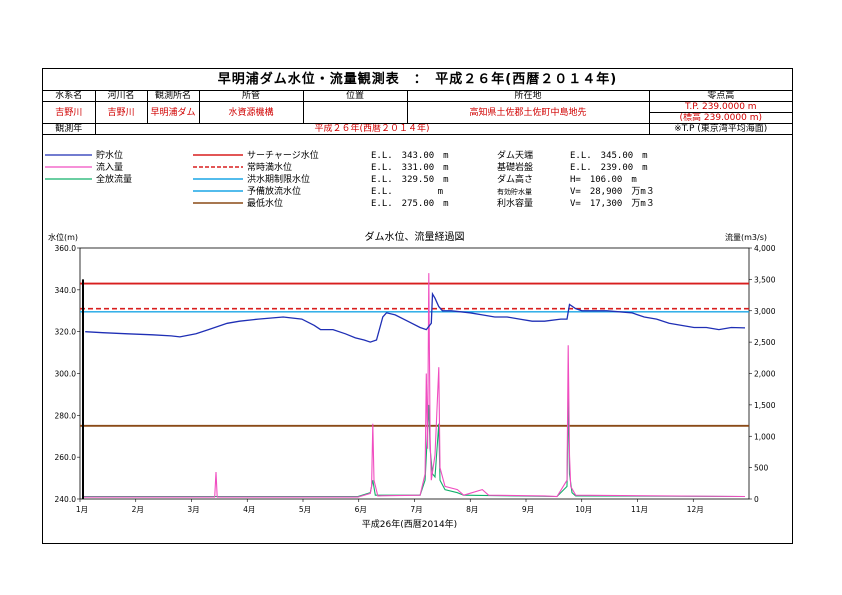 The width and height of the screenshot is (842, 595). What do you see at coordinates (410, 156) in the screenshot?
I see `legend-level-value: E.L. 343.00 m` at bounding box center [410, 156].